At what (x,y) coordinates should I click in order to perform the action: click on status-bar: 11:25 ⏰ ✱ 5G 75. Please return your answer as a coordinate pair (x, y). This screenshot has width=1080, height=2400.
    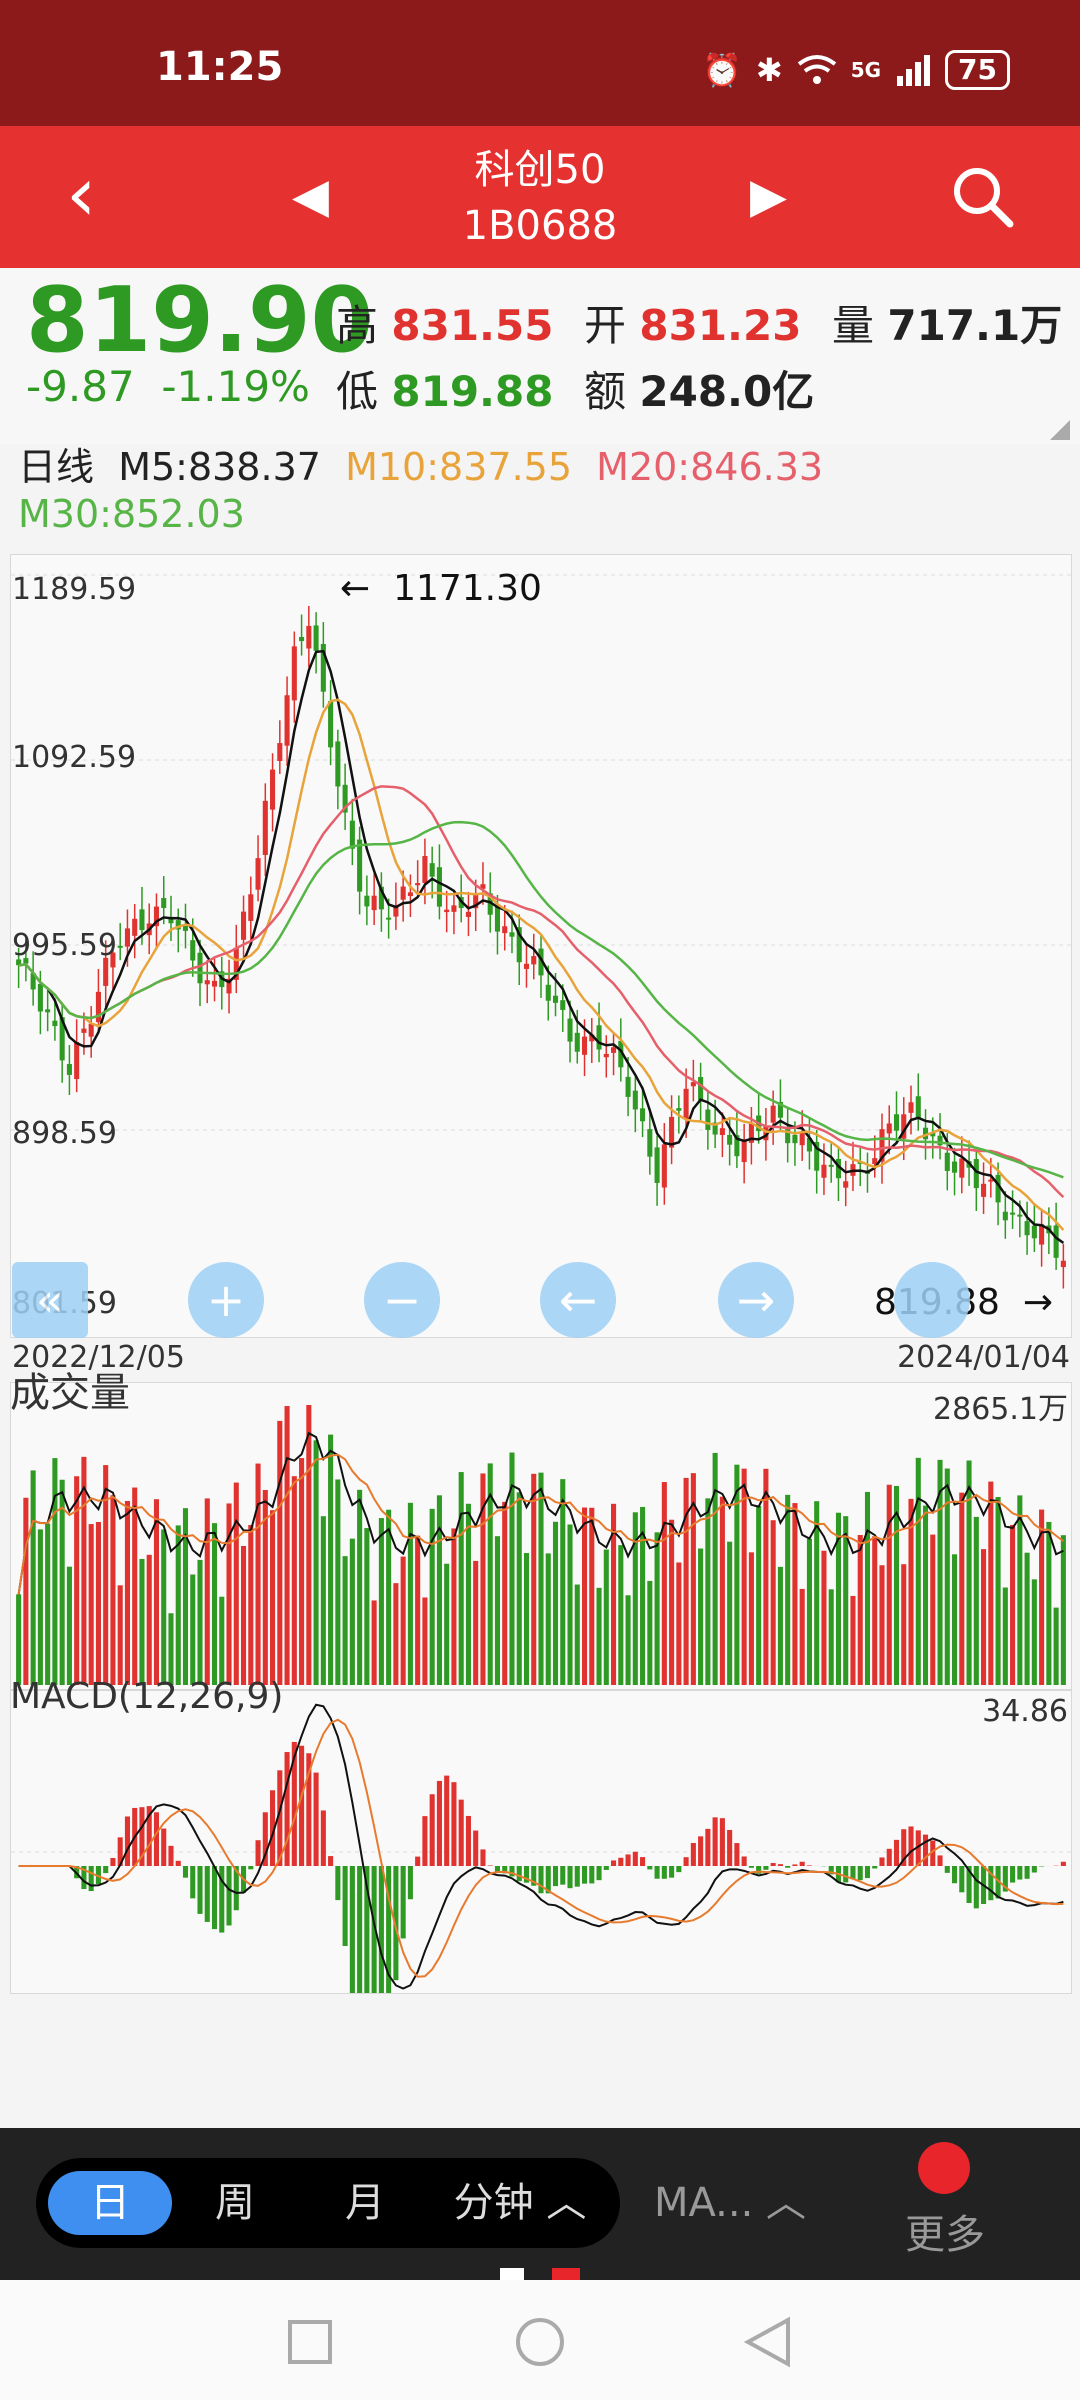
    Looking at the image, I should click on (540, 63).